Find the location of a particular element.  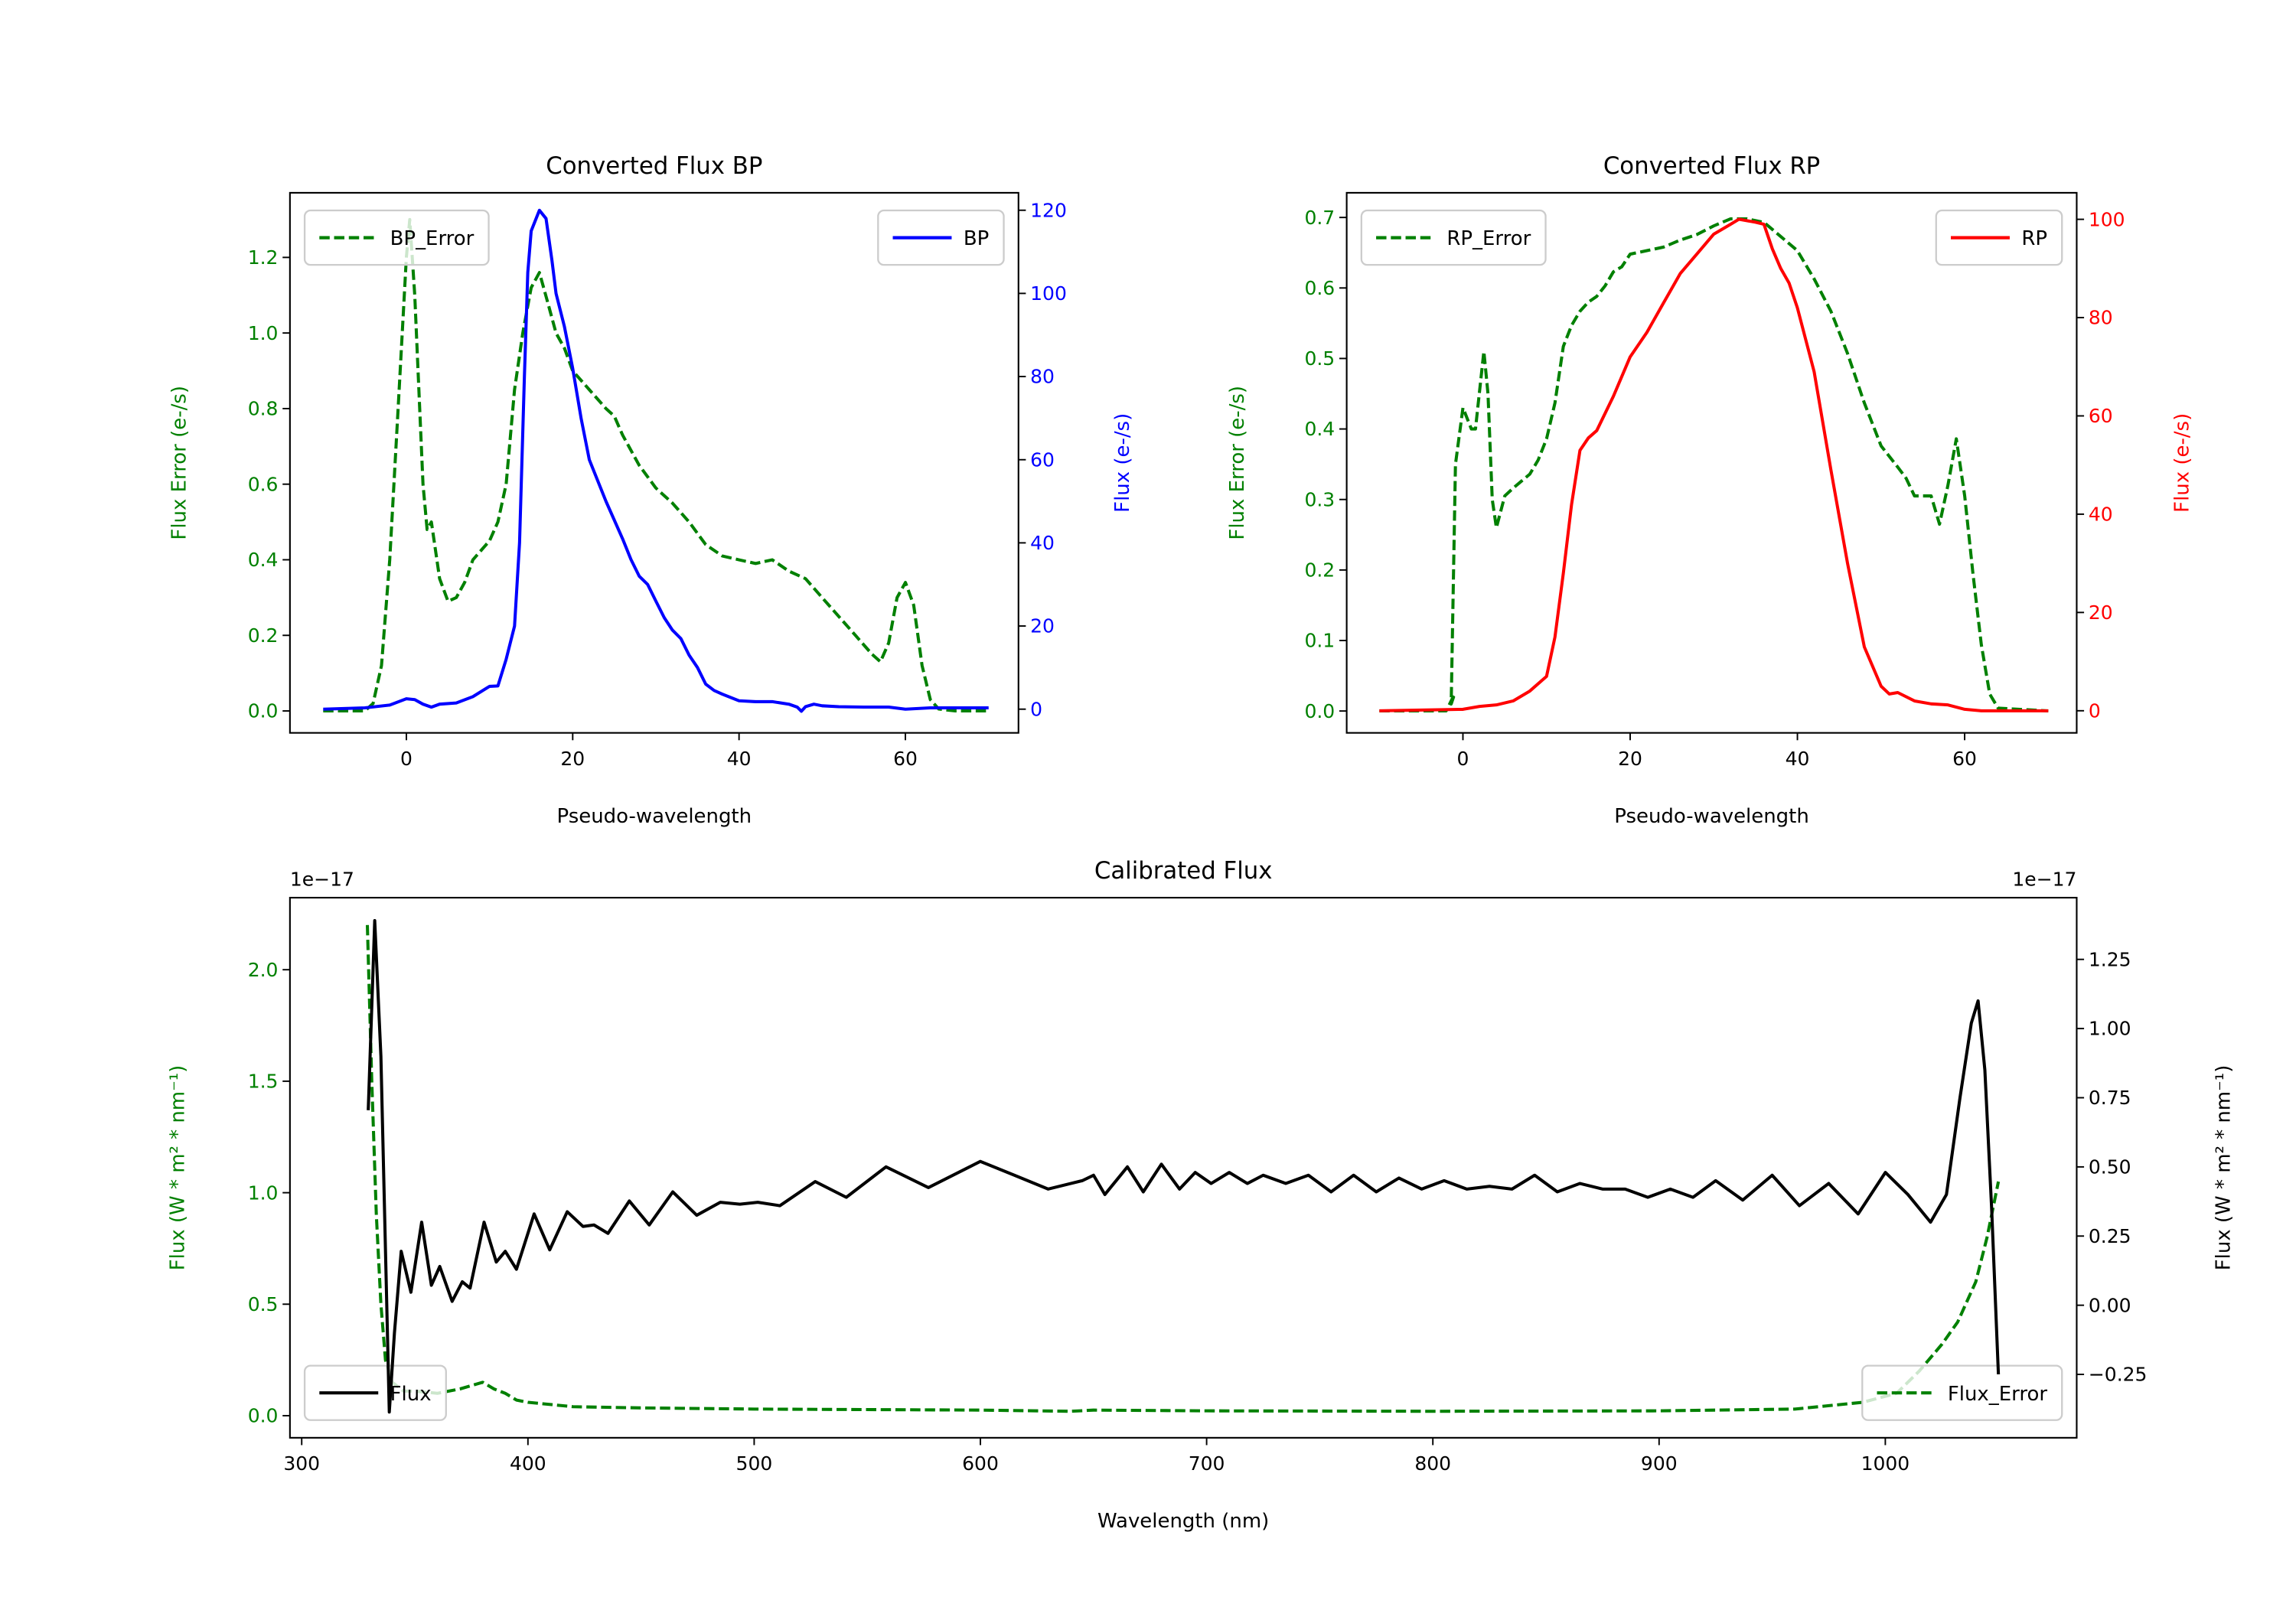

left-y-tick-label: 0.1 is located at coordinates (1319, 641).